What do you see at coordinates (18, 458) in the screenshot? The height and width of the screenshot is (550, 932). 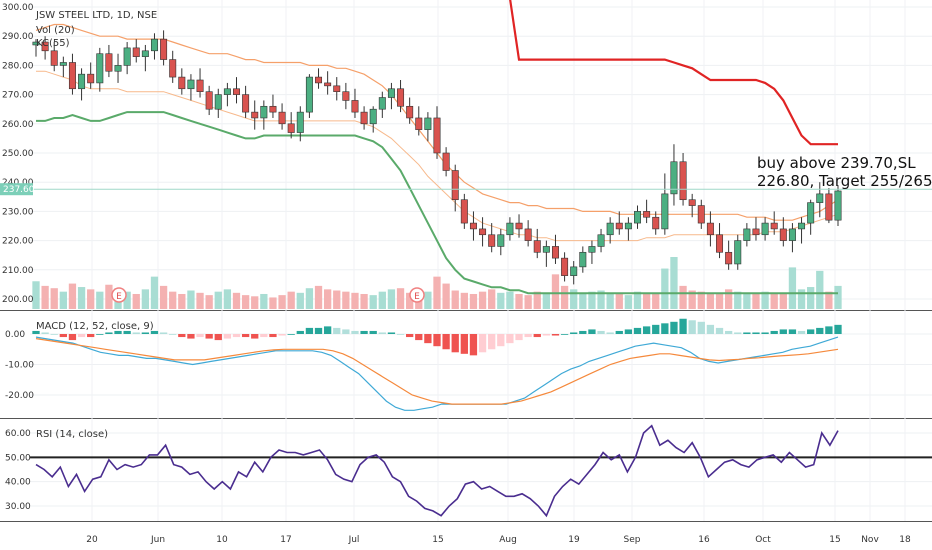 I see `rsi-tick-label: 50.00` at bounding box center [18, 458].